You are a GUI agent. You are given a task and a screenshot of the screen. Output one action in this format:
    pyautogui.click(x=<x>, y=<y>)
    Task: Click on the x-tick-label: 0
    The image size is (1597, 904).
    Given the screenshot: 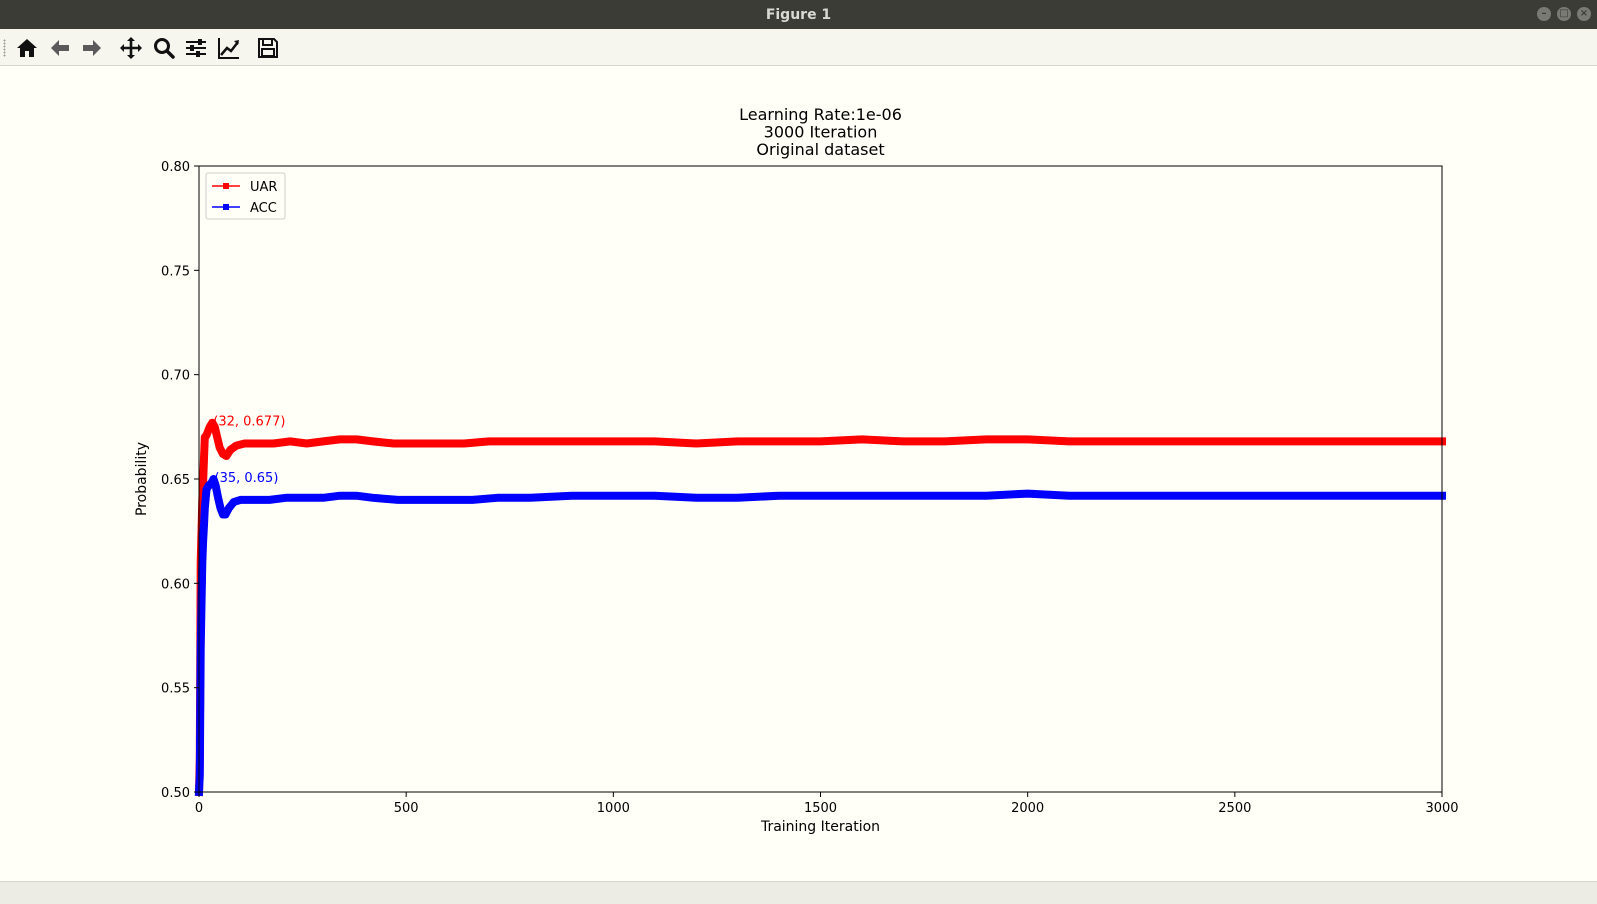 What is the action you would take?
    pyautogui.click(x=199, y=808)
    